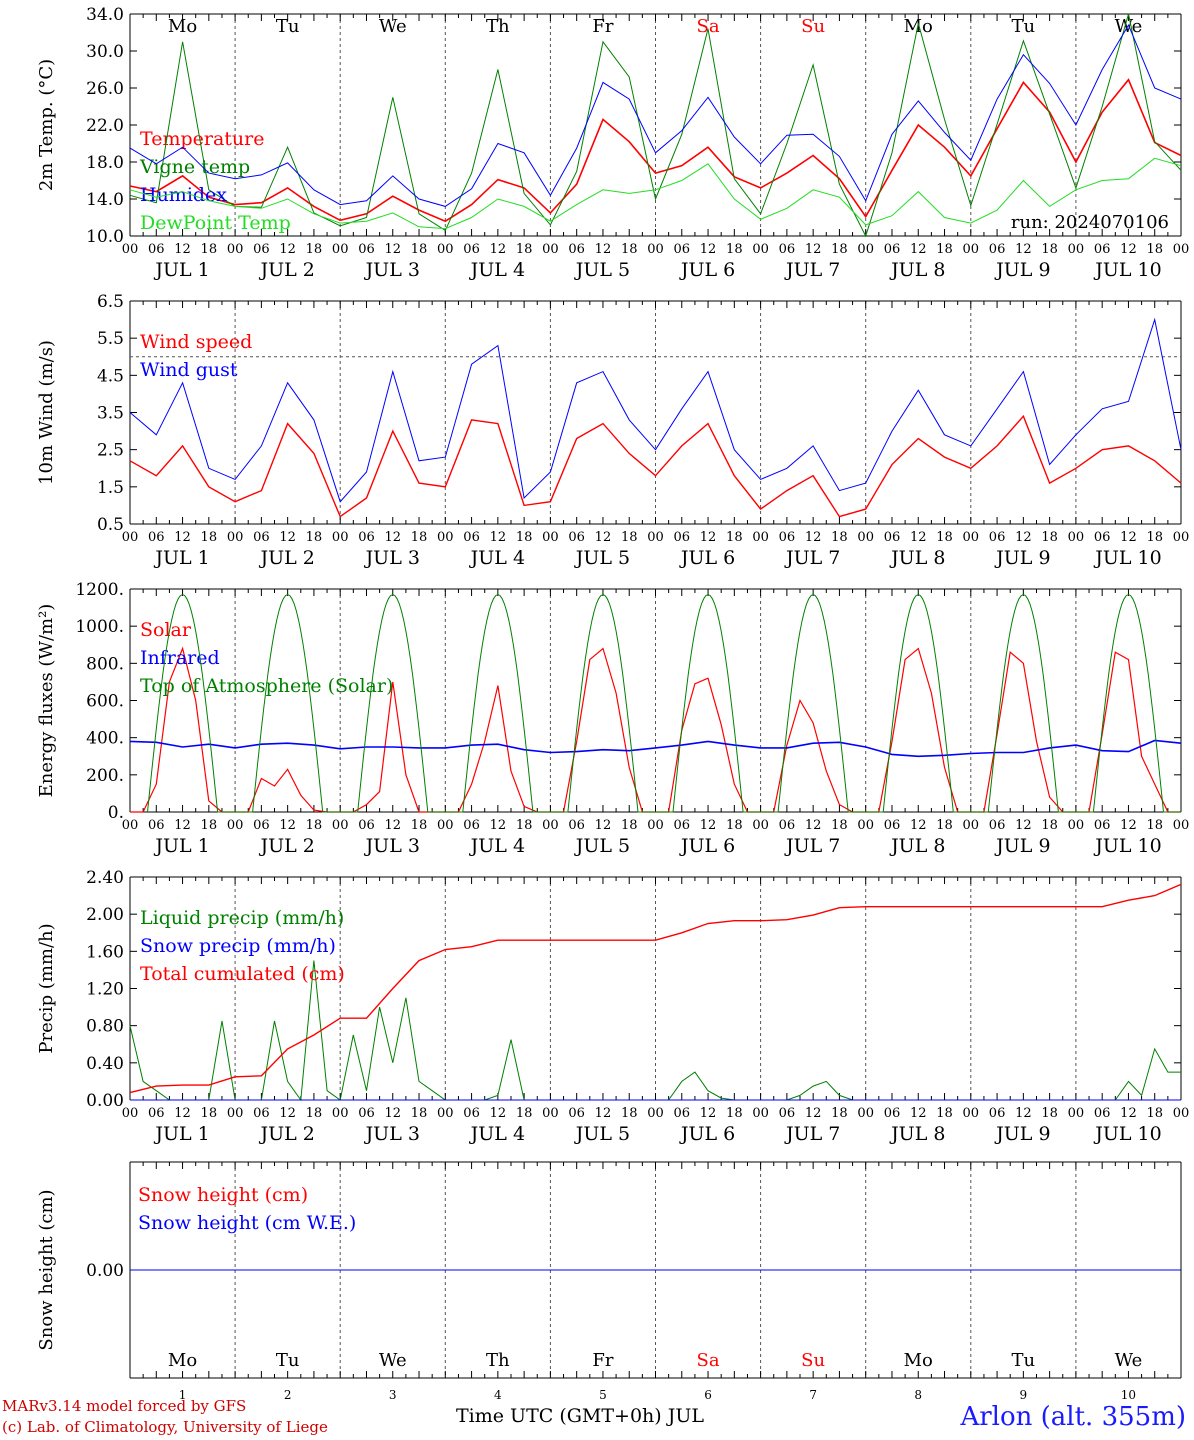 The image size is (1194, 1440). What do you see at coordinates (110, 302) in the screenshot?
I see `y-tick-label: 6.5` at bounding box center [110, 302].